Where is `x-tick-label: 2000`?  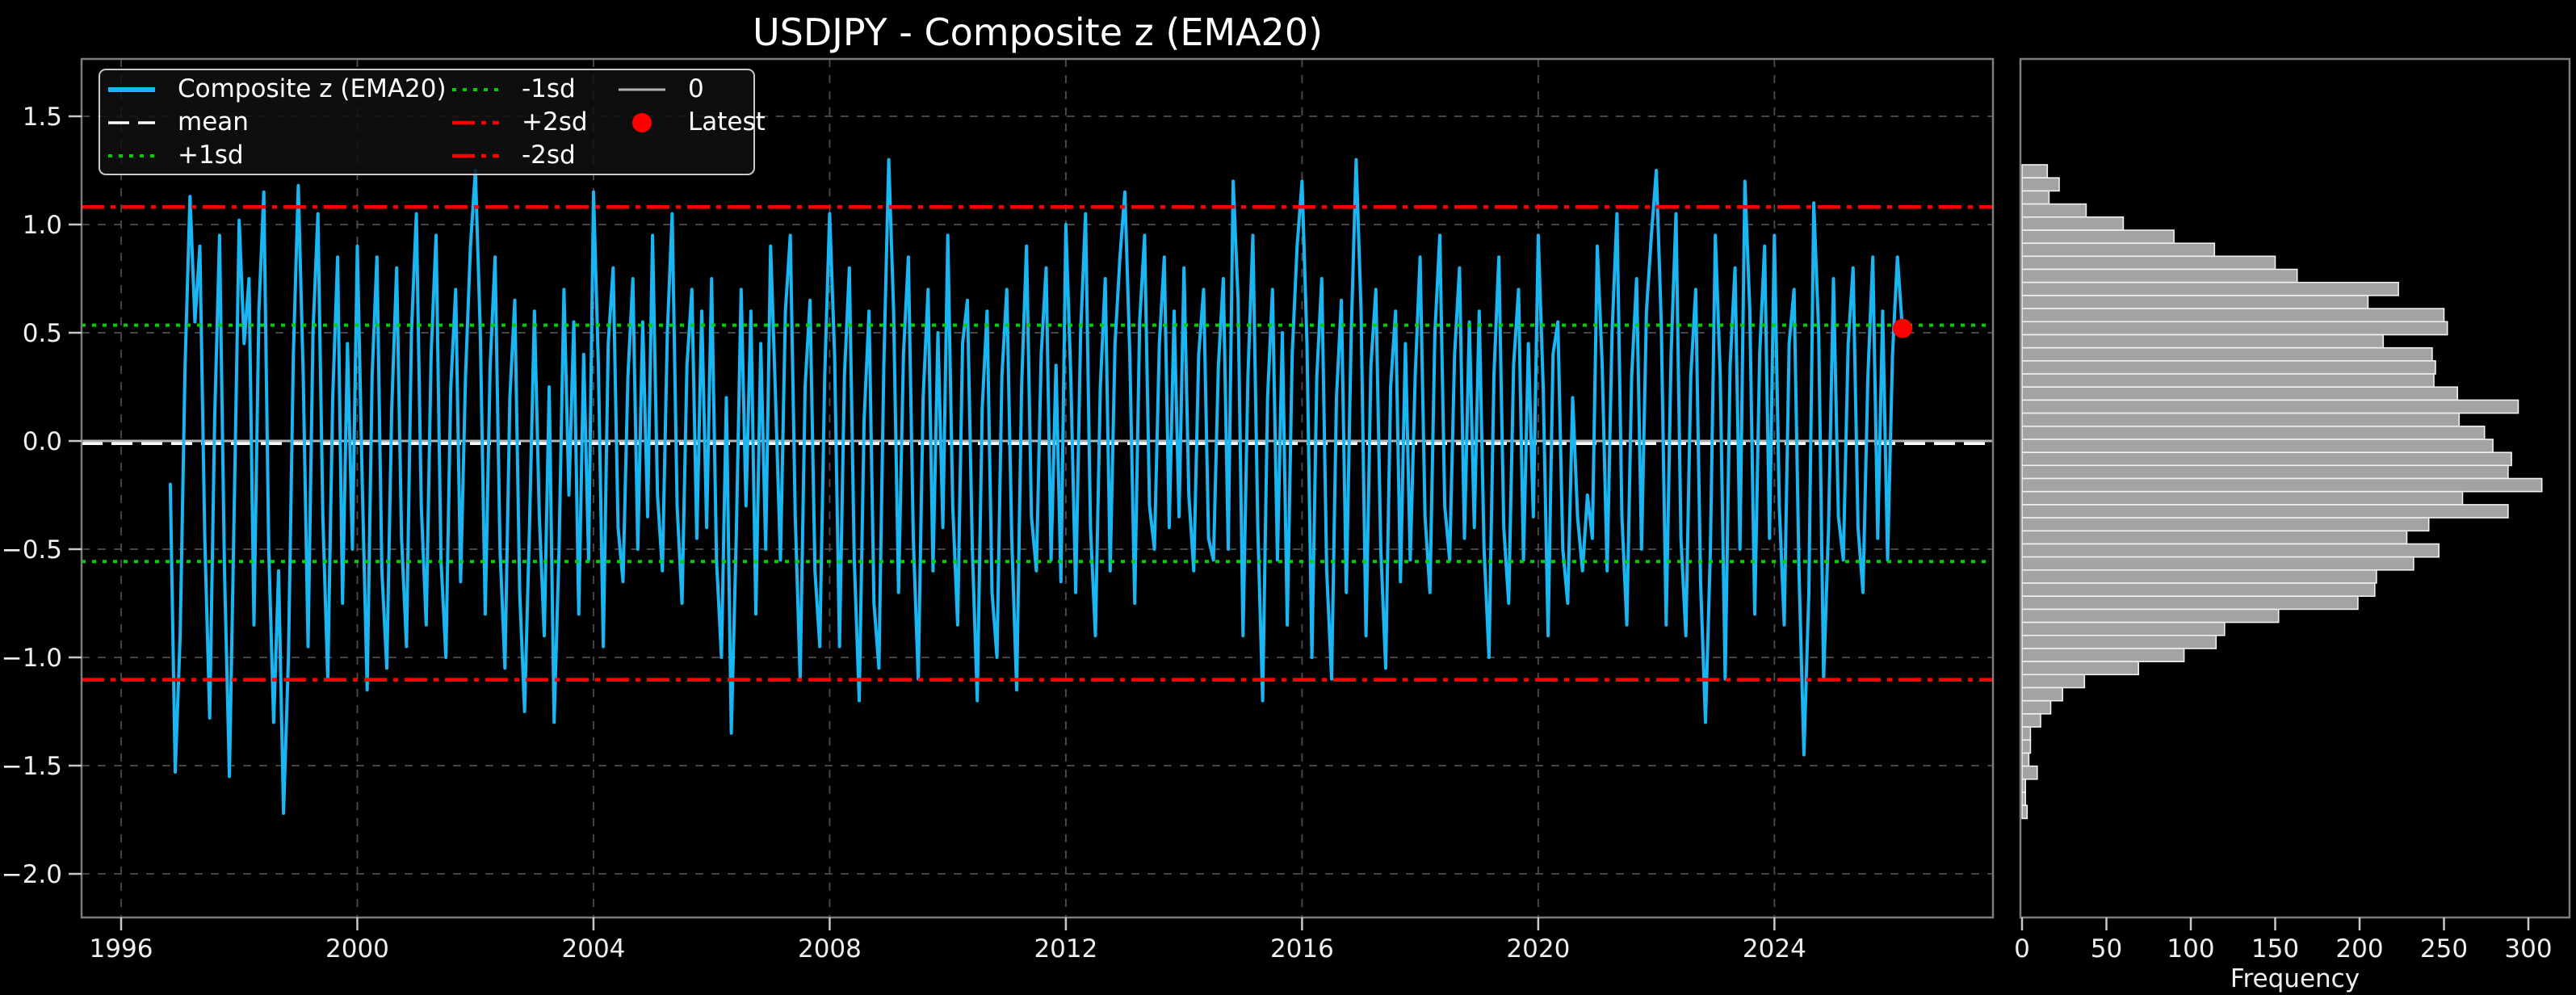 x-tick-label: 2000 is located at coordinates (357, 949).